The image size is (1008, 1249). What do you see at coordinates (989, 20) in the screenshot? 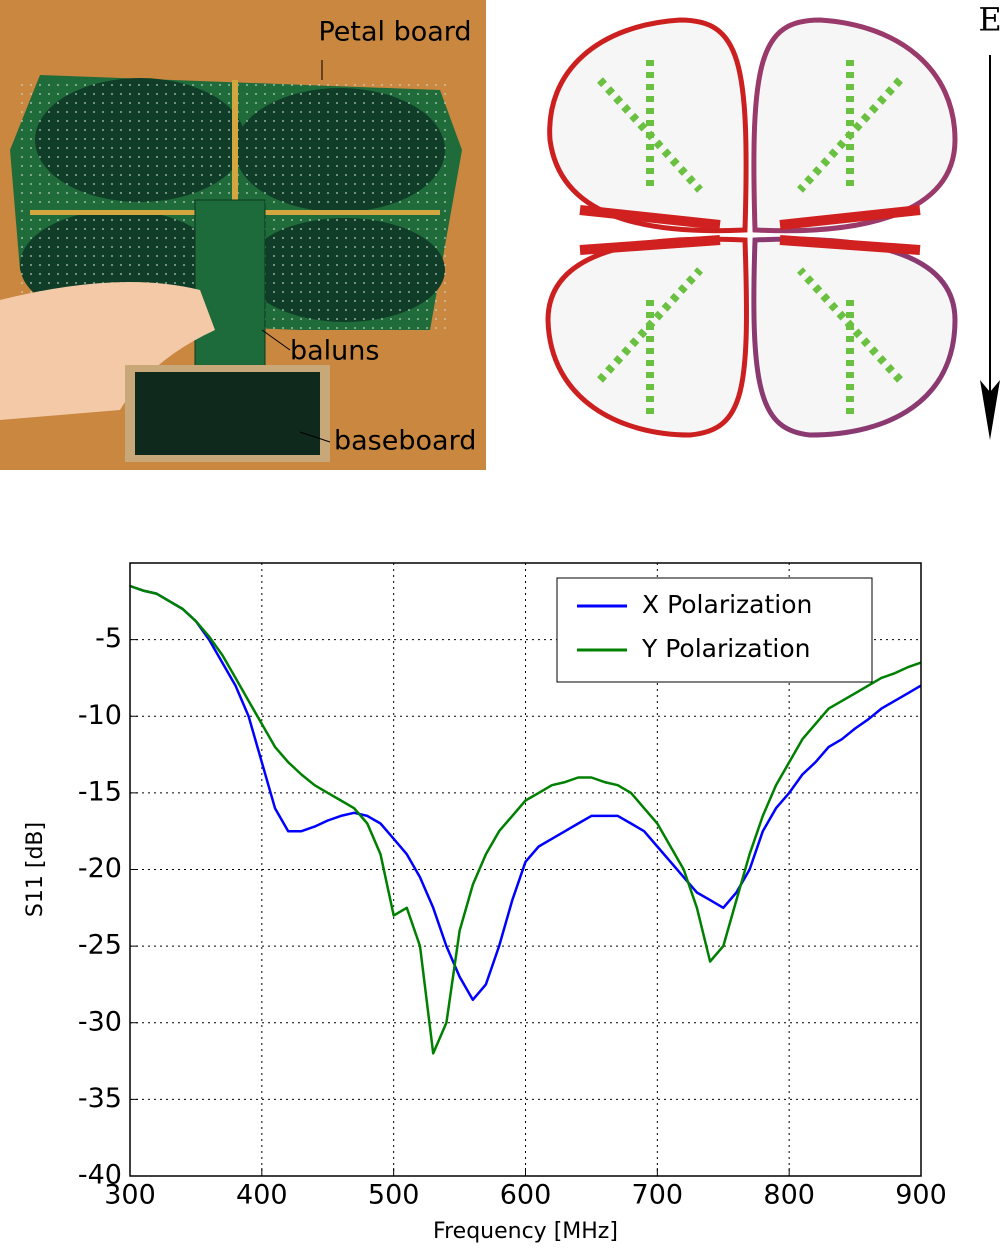
I see `e-field-label: E` at bounding box center [989, 20].